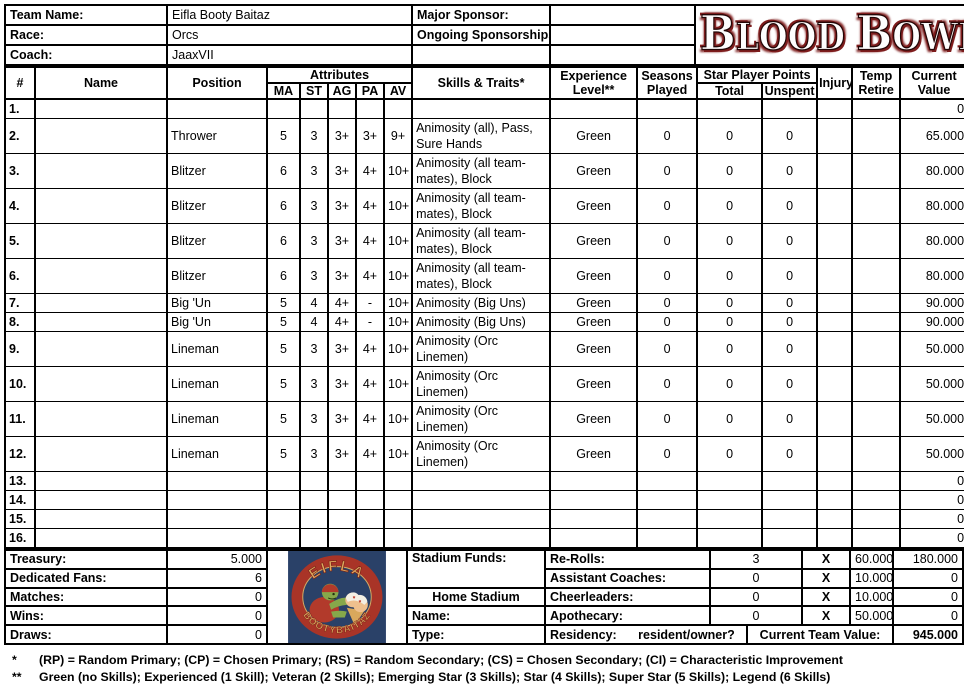  I want to click on cell-skills: Animosity (Big Uns), so click(481, 303).